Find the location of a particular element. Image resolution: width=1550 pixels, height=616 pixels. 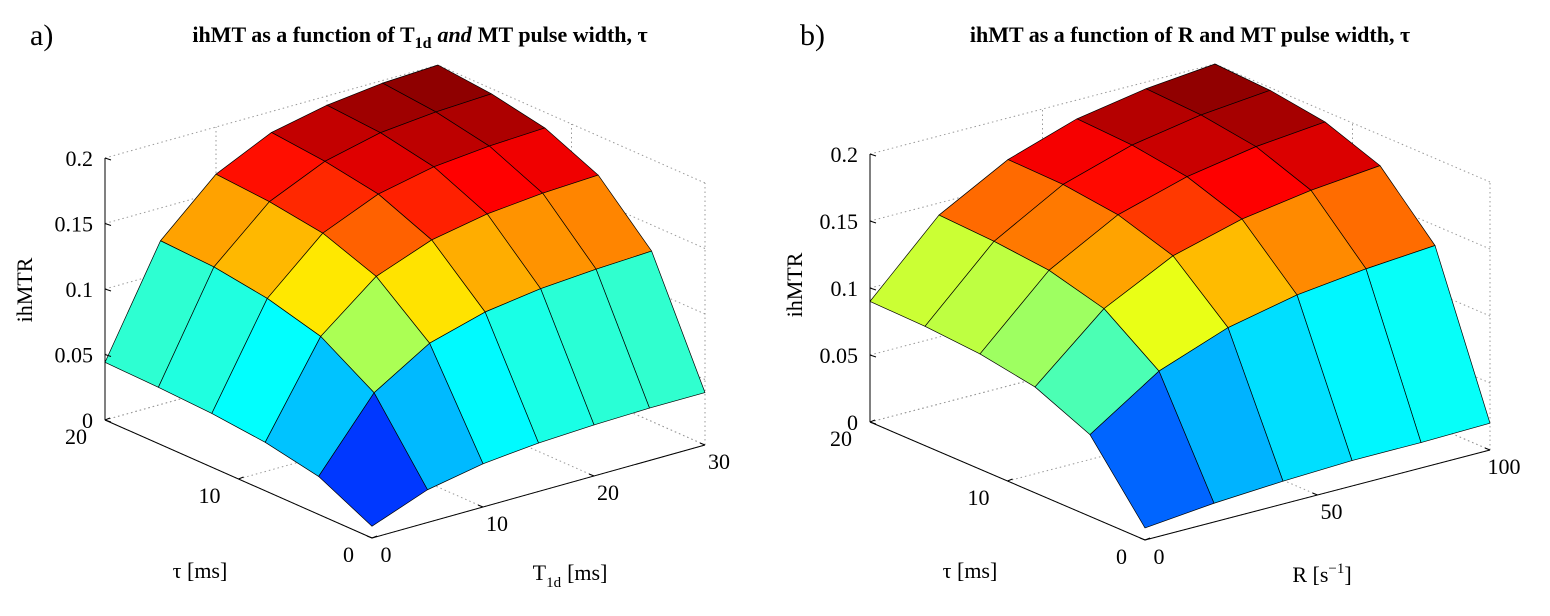

x-label-part: ] is located at coordinates (1347, 574).